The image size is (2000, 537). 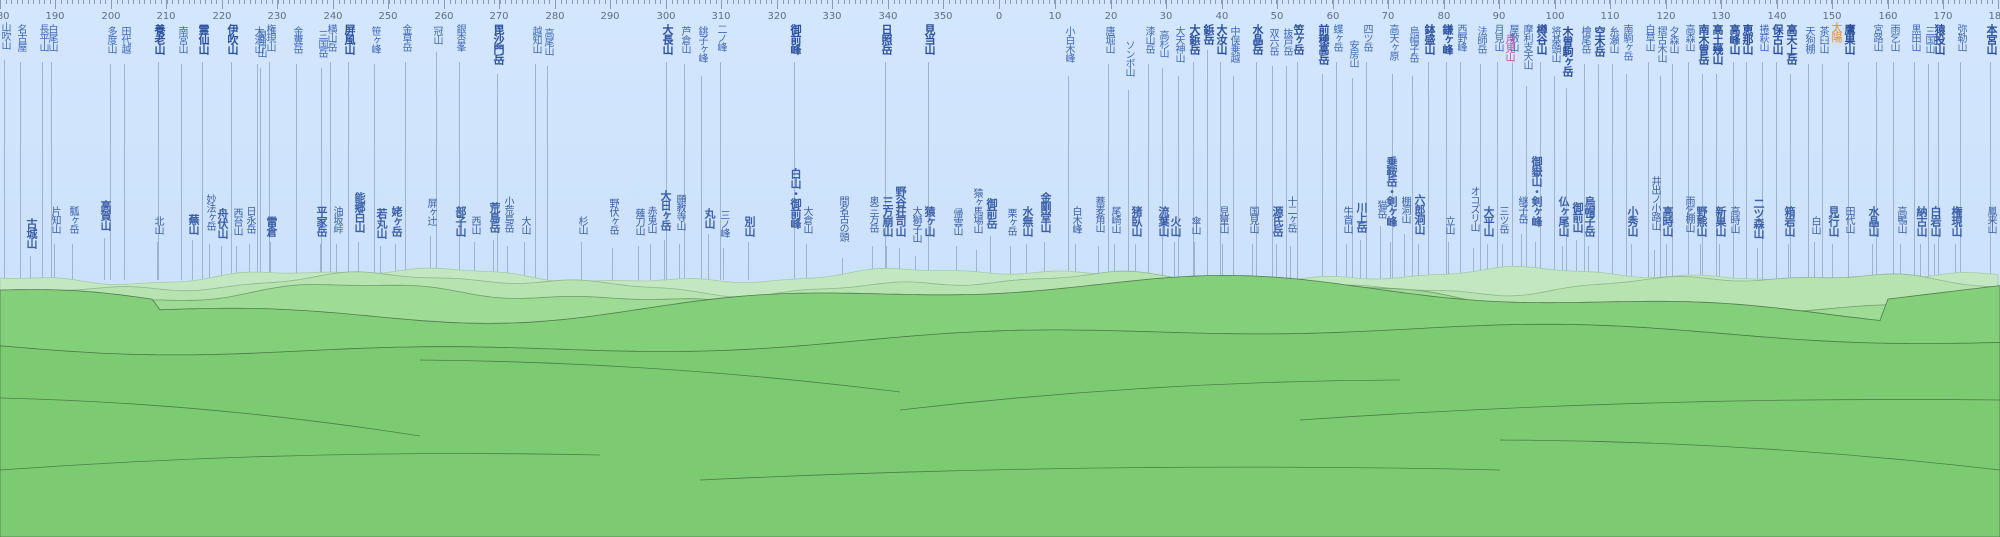 I want to click on peak-label: 大倉山, so click(x=806, y=219).